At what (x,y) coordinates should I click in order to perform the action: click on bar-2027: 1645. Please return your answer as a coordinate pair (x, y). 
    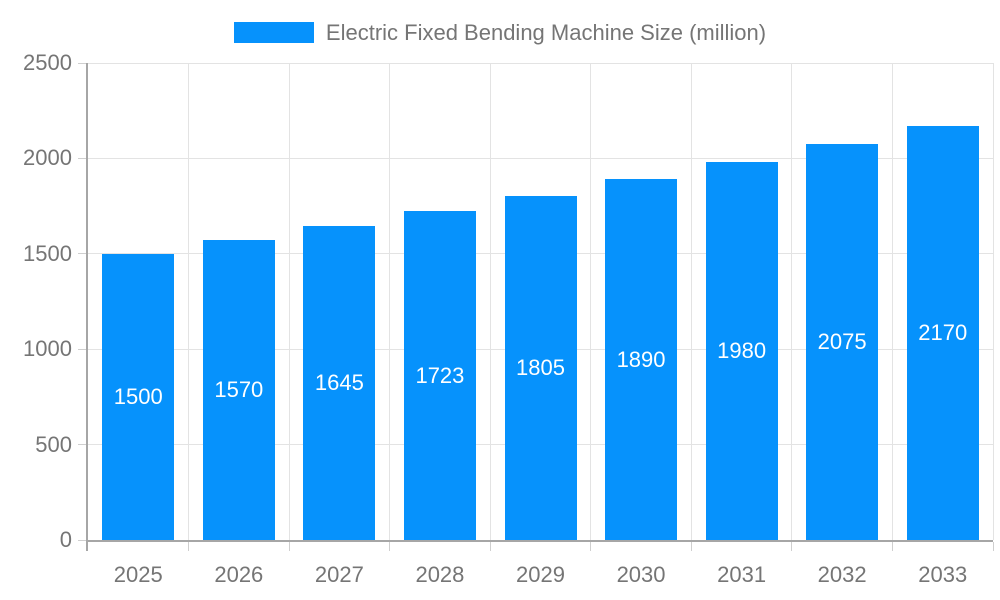
    Looking at the image, I should click on (339, 383).